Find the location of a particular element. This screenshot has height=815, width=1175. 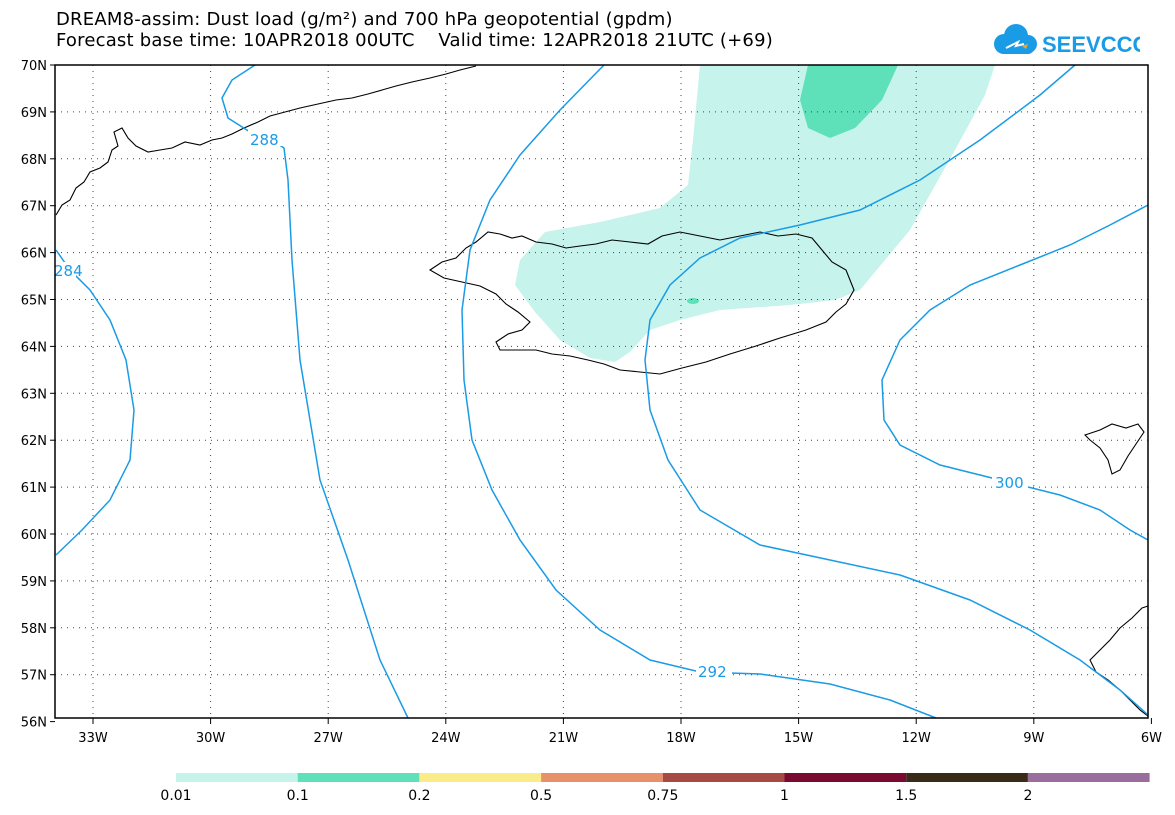

lon-tick-label: 27W is located at coordinates (328, 738).